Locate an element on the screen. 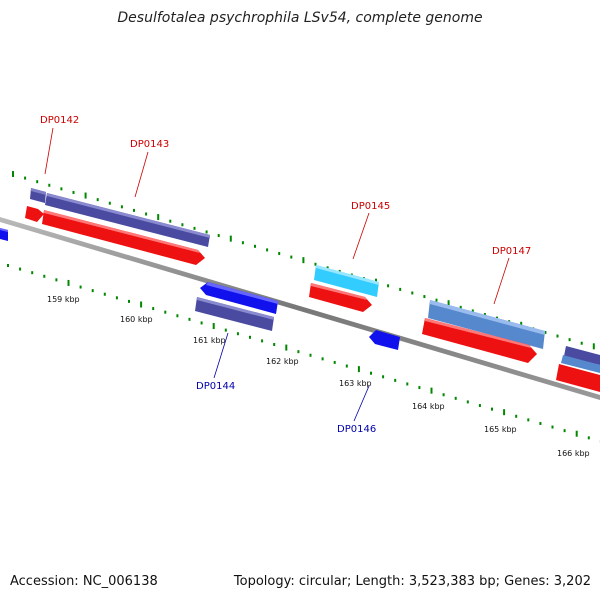 The image size is (600, 600). gene-label-dp0146: DP0146 is located at coordinates (356, 429).